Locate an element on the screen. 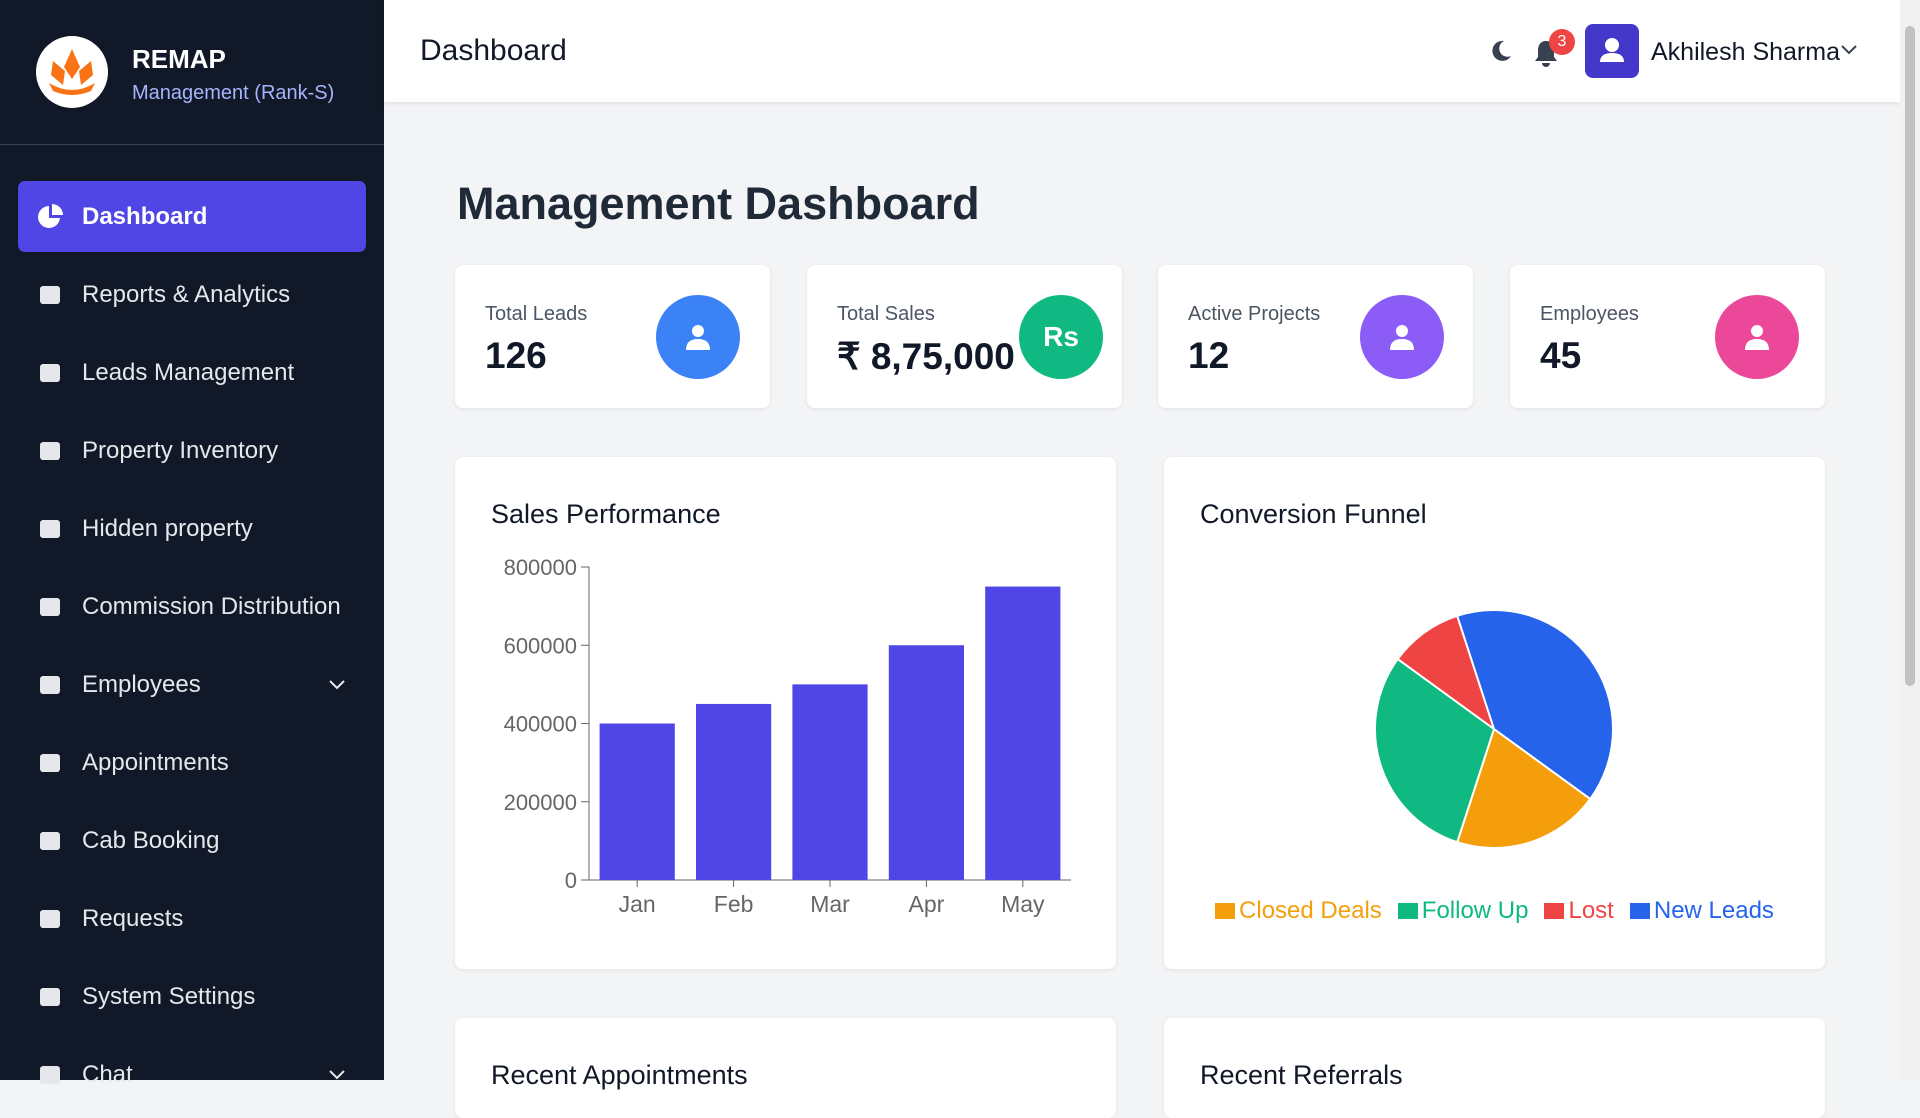 The width and height of the screenshot is (1920, 1118). stat-icon is located at coordinates (698, 337).